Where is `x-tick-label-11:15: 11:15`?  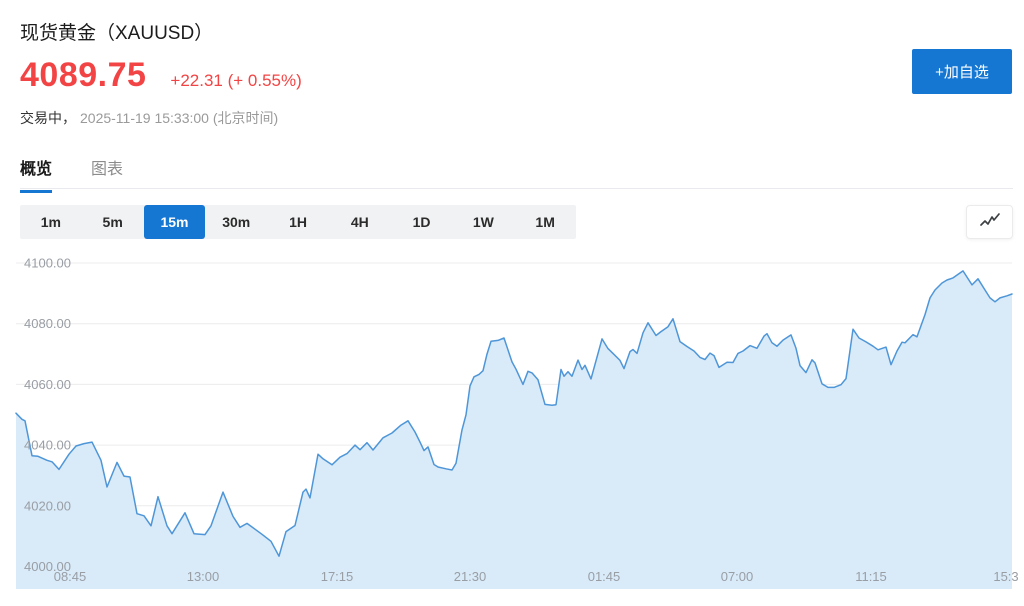 x-tick-label-11:15: 11:15 is located at coordinates (871, 576).